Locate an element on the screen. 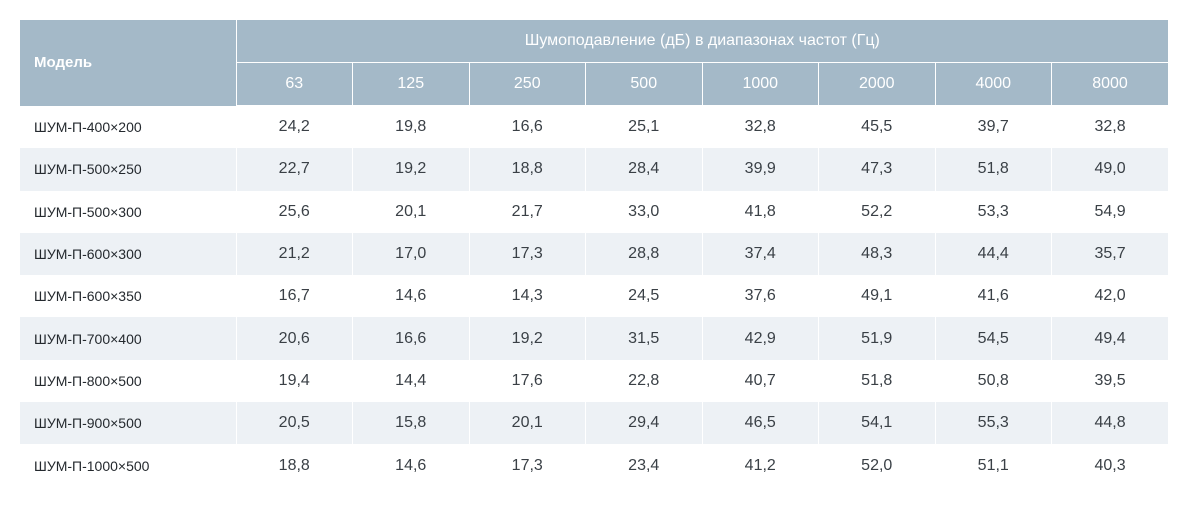 The image size is (1189, 509). model-cell: ШУМ-П-500×300 is located at coordinates (128, 211).